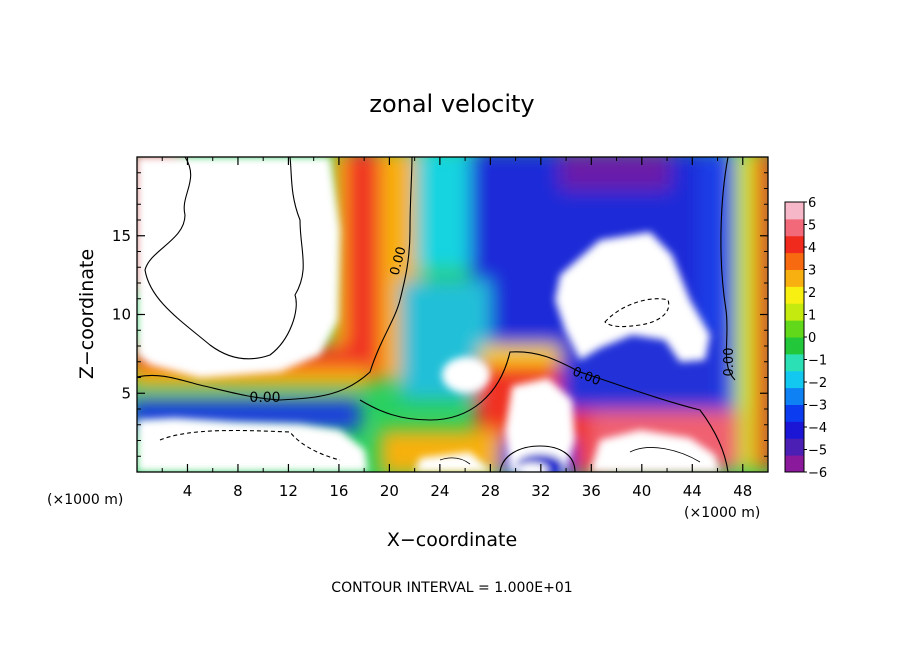  Describe the element at coordinates (188, 491) in the screenshot. I see `x-tick-label: 4` at that location.